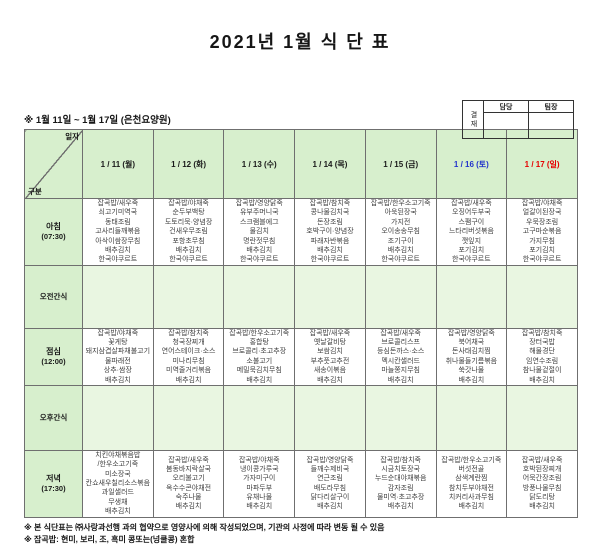 This screenshot has height=546, width=600. What do you see at coordinates (400, 352) in the screenshot?
I see `menu-item: 등심돈까스·소스` at bounding box center [400, 352].